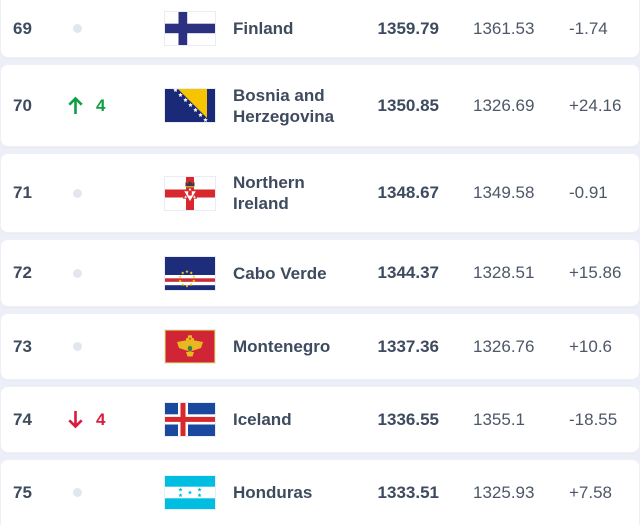 The height and width of the screenshot is (525, 640). Describe the element at coordinates (504, 492) in the screenshot. I see `previous-points-value: 1325.93` at that location.